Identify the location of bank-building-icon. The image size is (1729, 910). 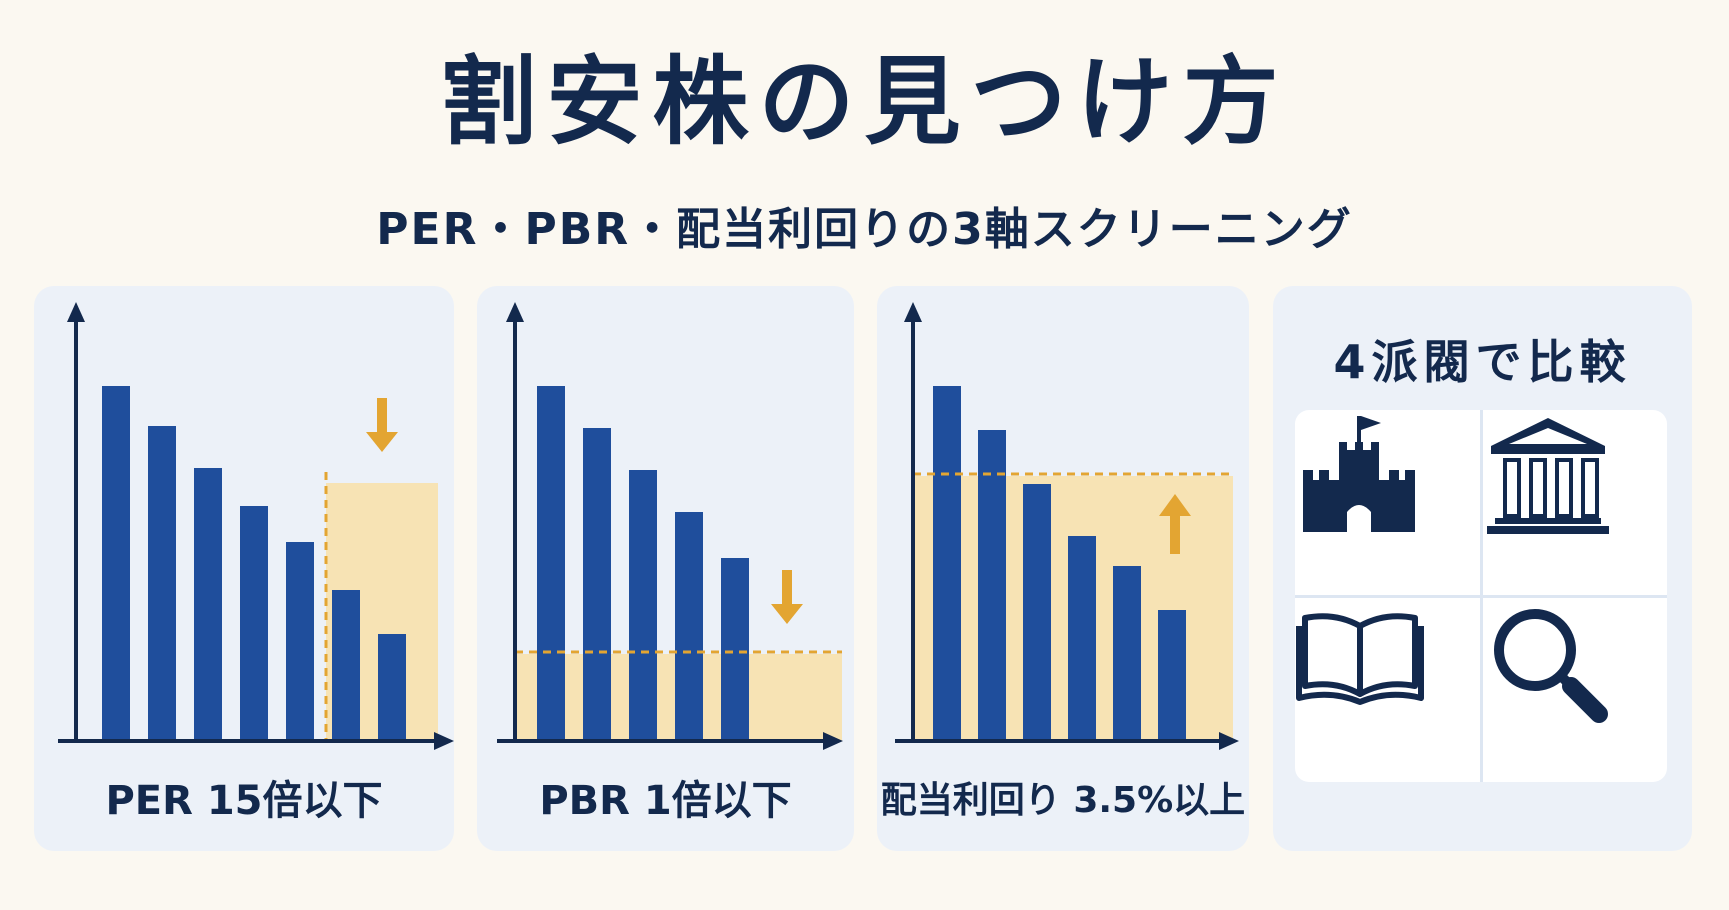
(1548, 476).